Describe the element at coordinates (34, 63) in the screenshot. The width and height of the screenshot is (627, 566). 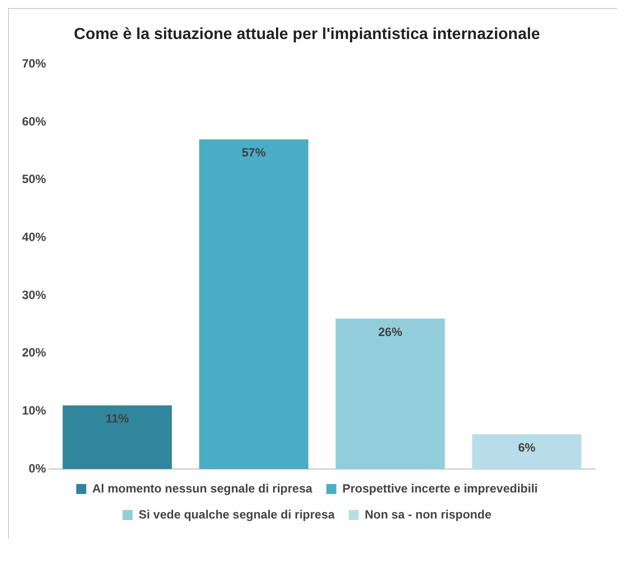
I see `y-tick-label: 70%` at that location.